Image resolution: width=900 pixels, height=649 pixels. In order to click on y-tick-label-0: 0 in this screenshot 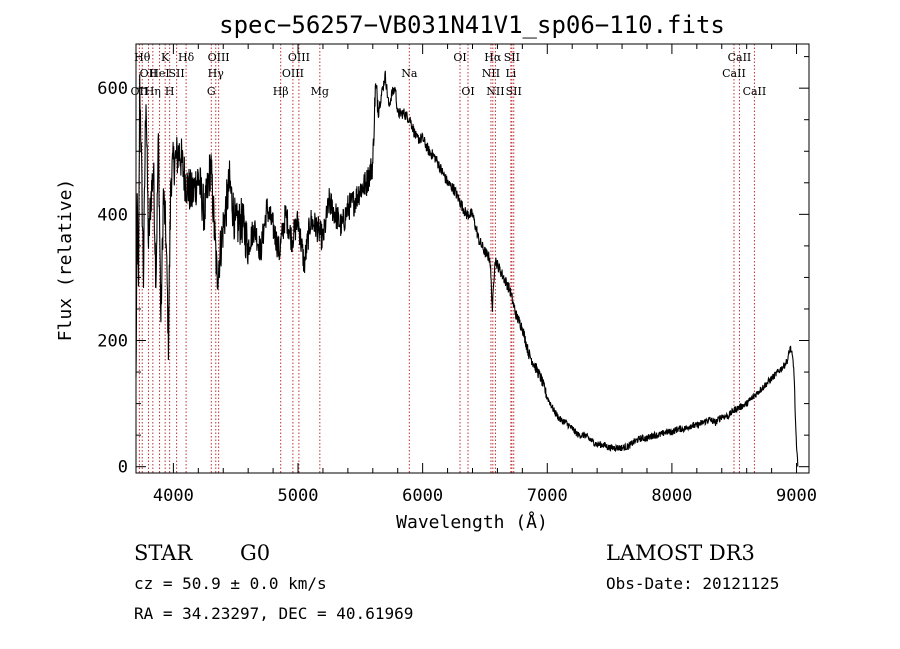, I will do `click(123, 468)`.